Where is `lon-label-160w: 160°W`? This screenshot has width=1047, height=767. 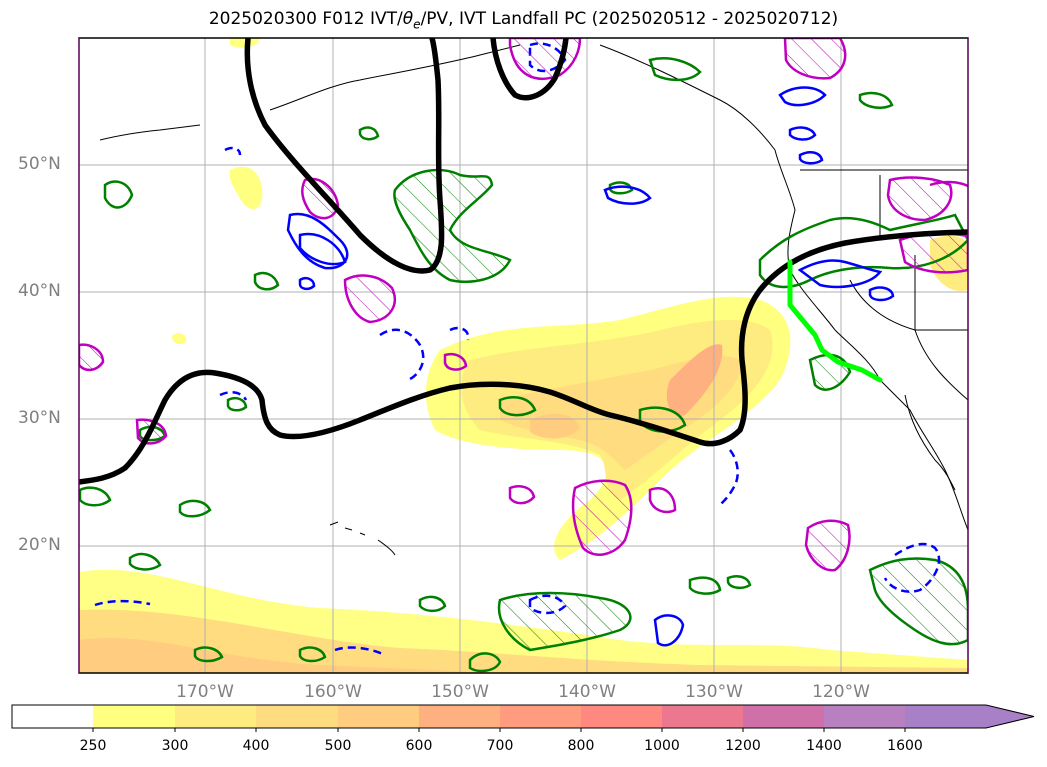 lon-label-160w: 160°W is located at coordinates (333, 692).